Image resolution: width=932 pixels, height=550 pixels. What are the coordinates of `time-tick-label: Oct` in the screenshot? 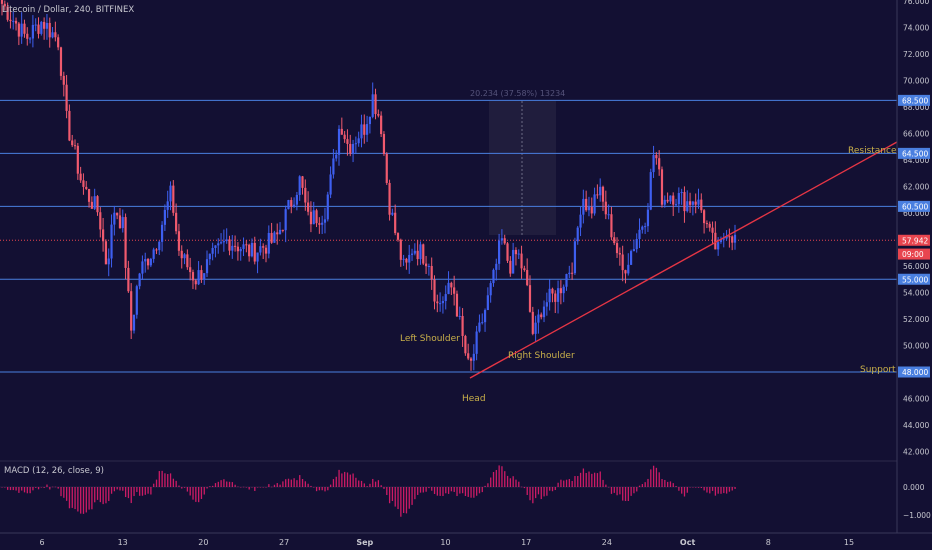 It's located at (688, 542).